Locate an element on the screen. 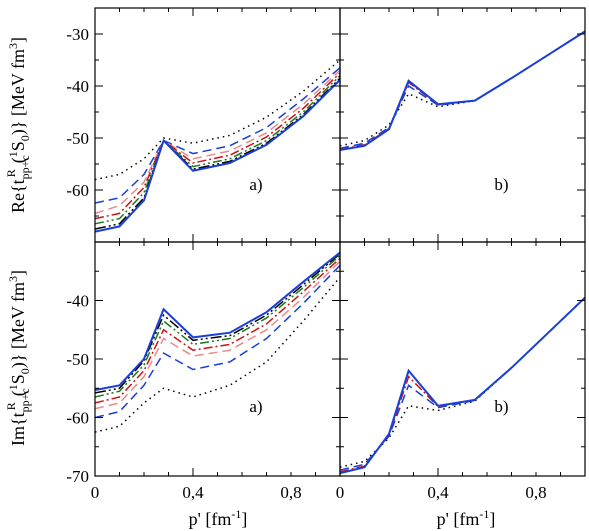  y-axis-label-bottom: Im{tpp+cR(1S0)} [MeV fm3] is located at coordinates (18, 358).